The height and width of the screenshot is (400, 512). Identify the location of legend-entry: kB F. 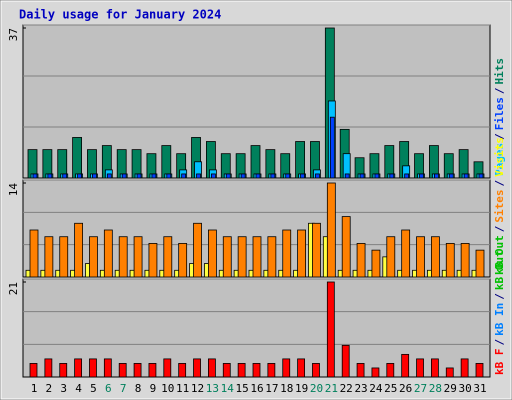
(499, 362).